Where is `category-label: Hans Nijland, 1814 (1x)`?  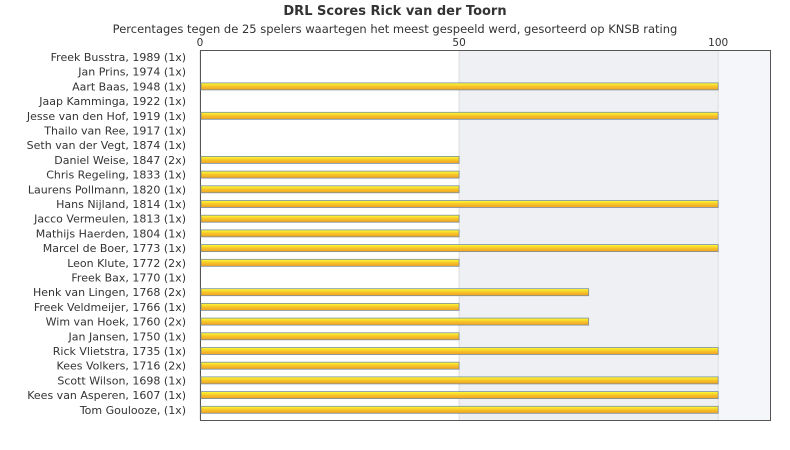
category-label: Hans Nijland, 1814 (1x) is located at coordinates (121, 204).